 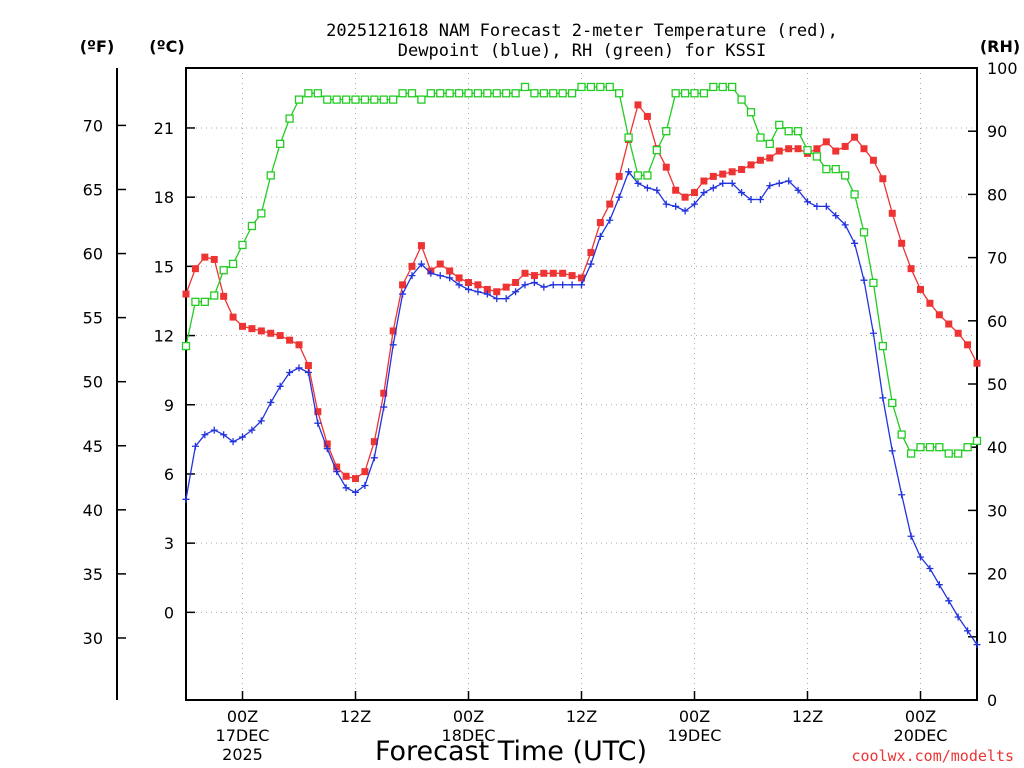 I want to click on celsius-tick-label: 9, so click(x=169, y=405).